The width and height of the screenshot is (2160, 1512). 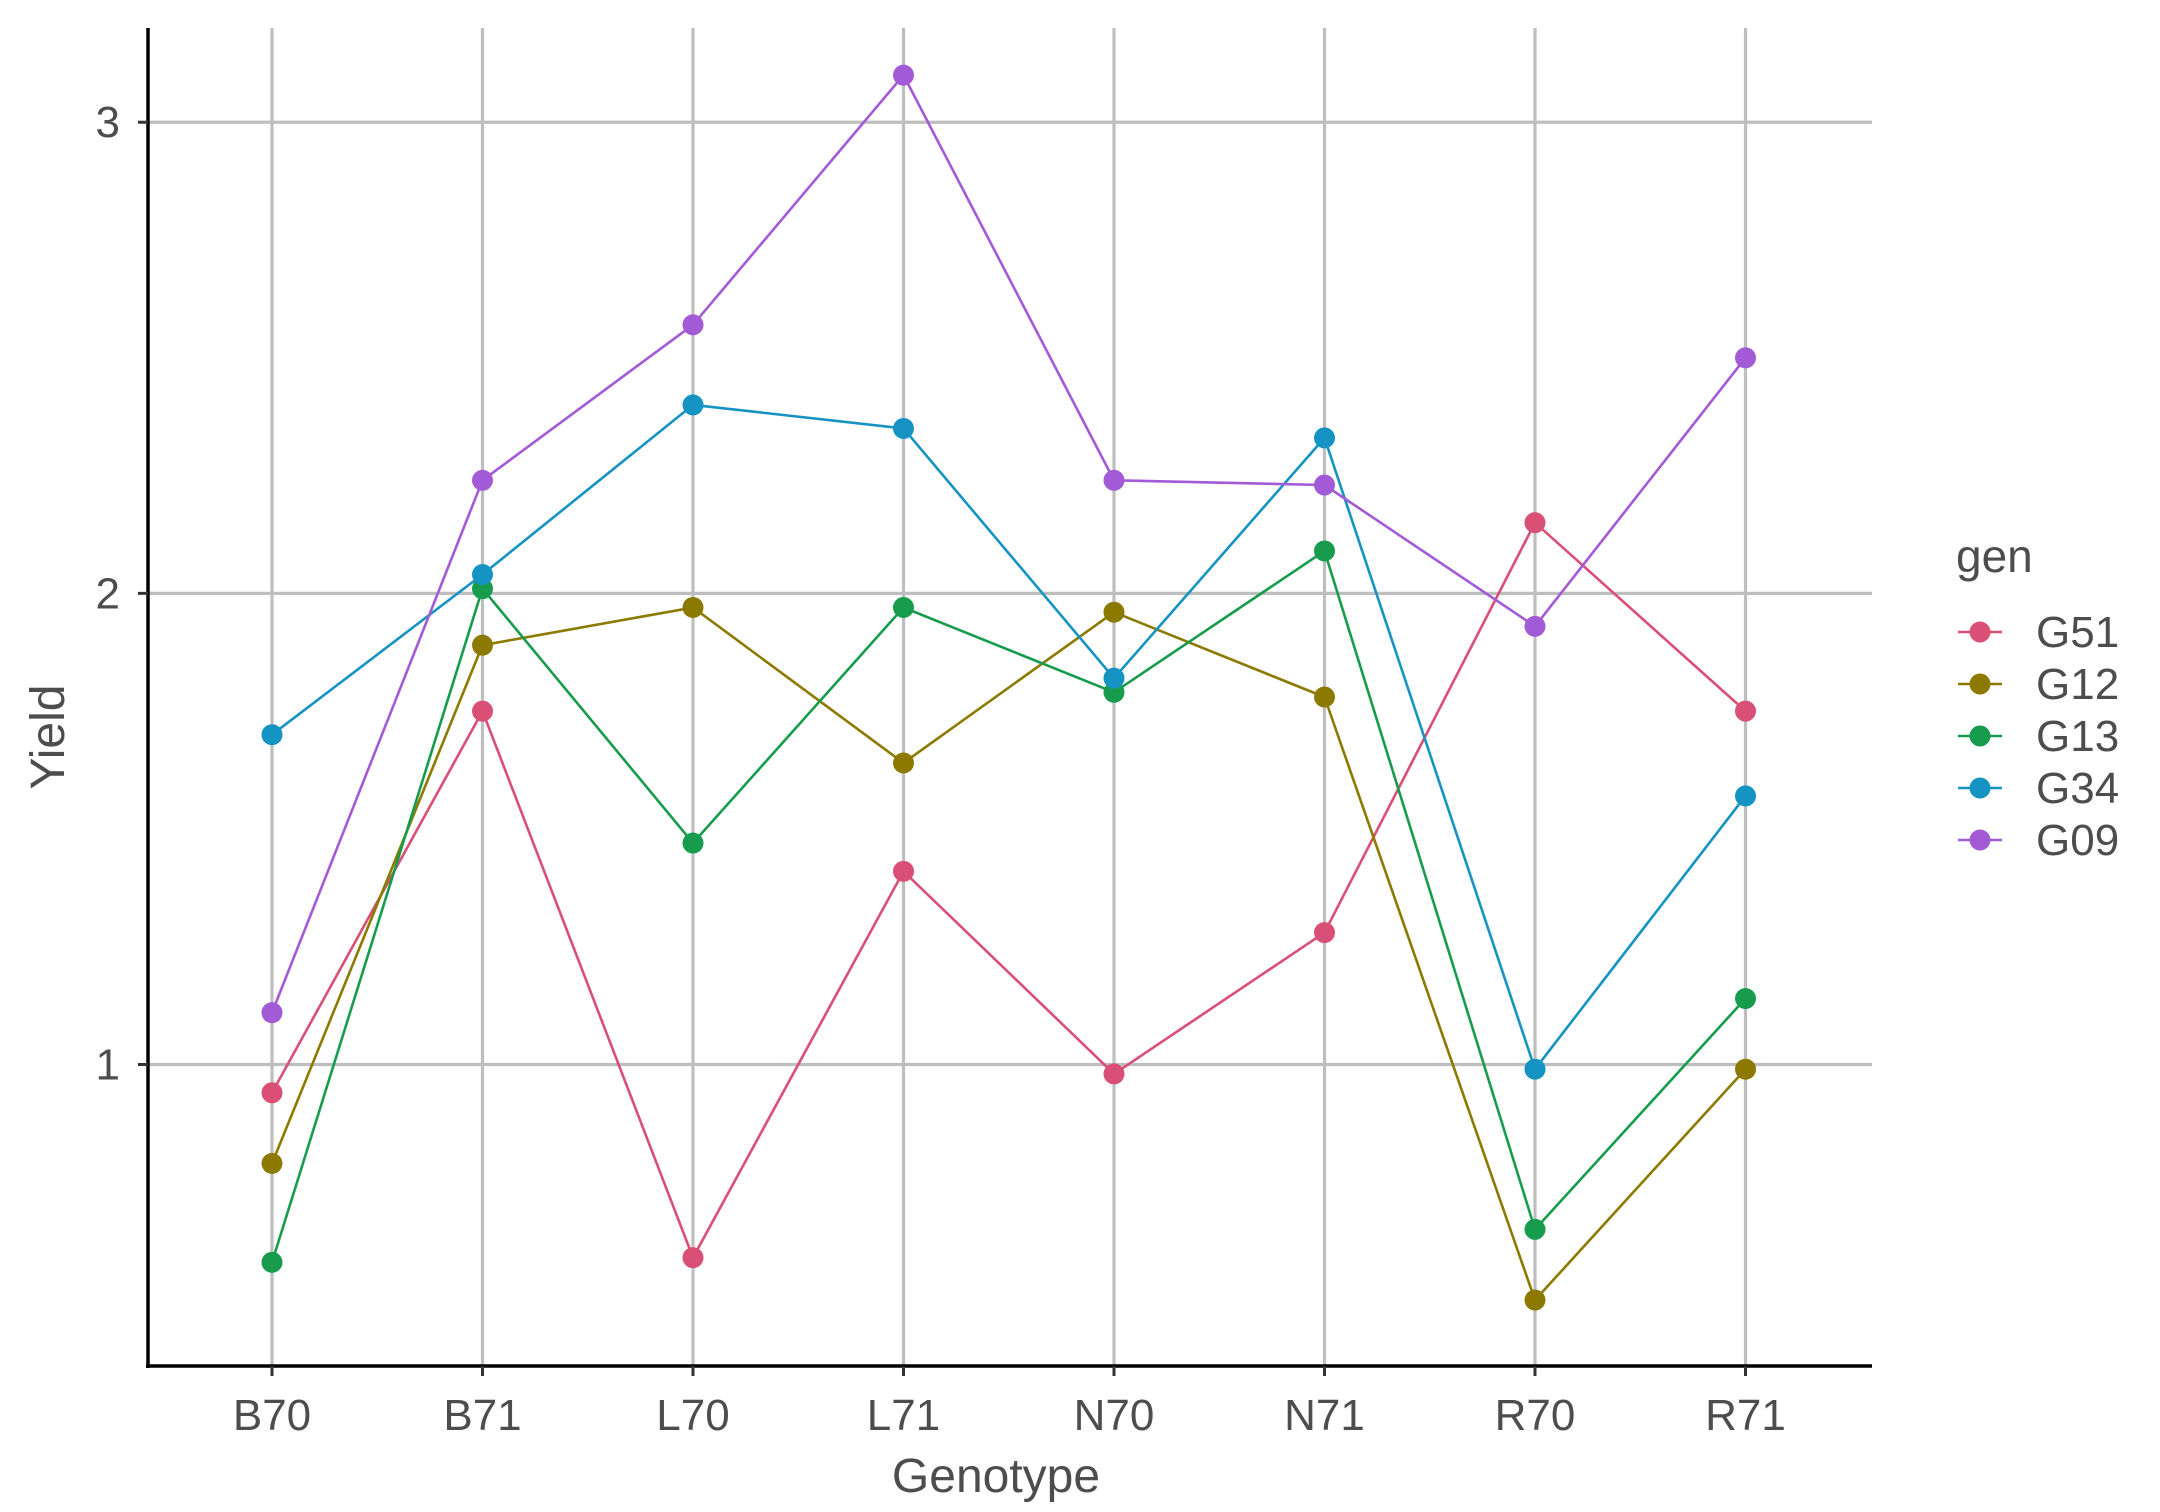 I want to click on y-axis-title: Yield, so click(x=48, y=737).